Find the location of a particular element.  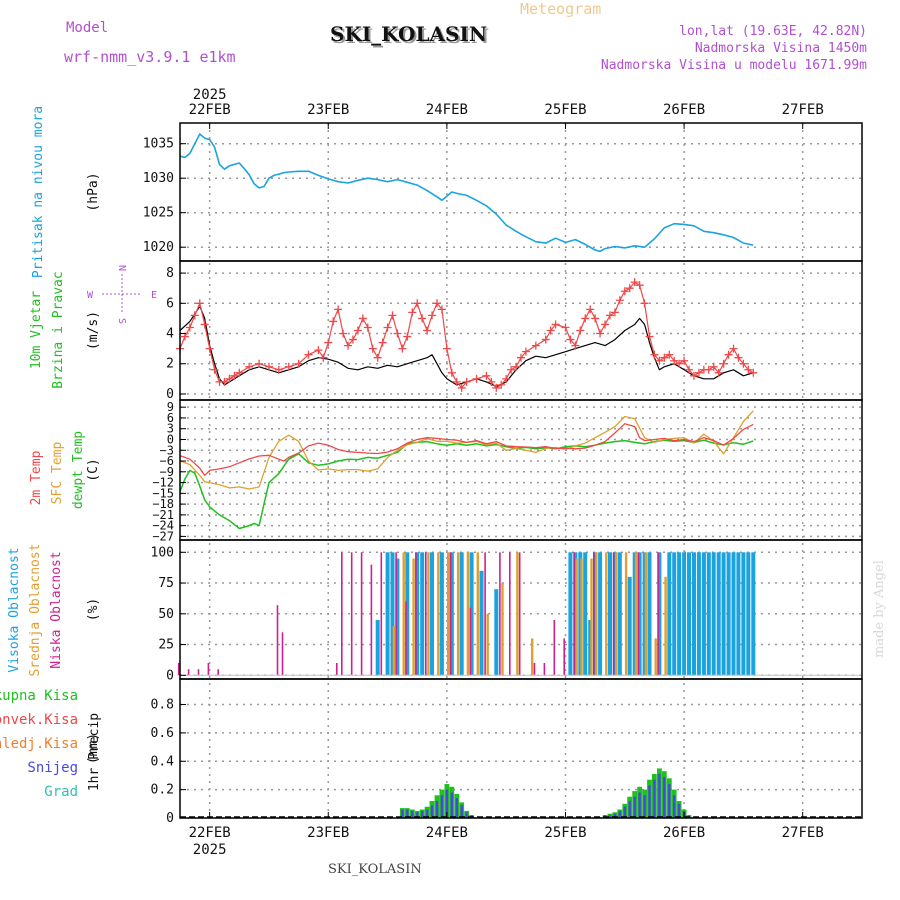

wind-panel-frame is located at coordinates (521, 330).